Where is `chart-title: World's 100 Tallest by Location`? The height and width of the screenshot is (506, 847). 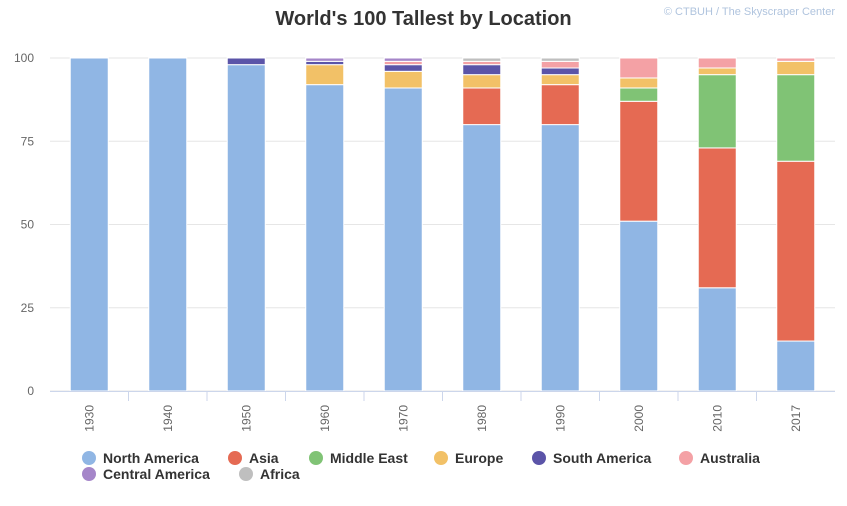 chart-title: World's 100 Tallest by Location is located at coordinates (423, 19).